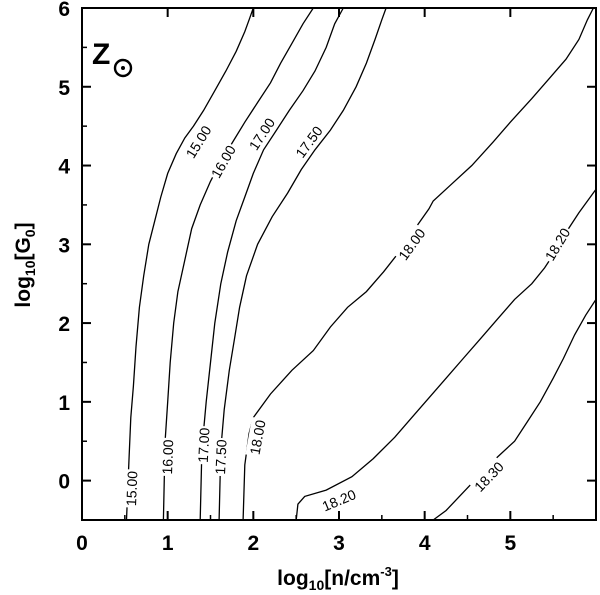 The height and width of the screenshot is (595, 600). I want to click on x-tick-label: 4, so click(425, 543).